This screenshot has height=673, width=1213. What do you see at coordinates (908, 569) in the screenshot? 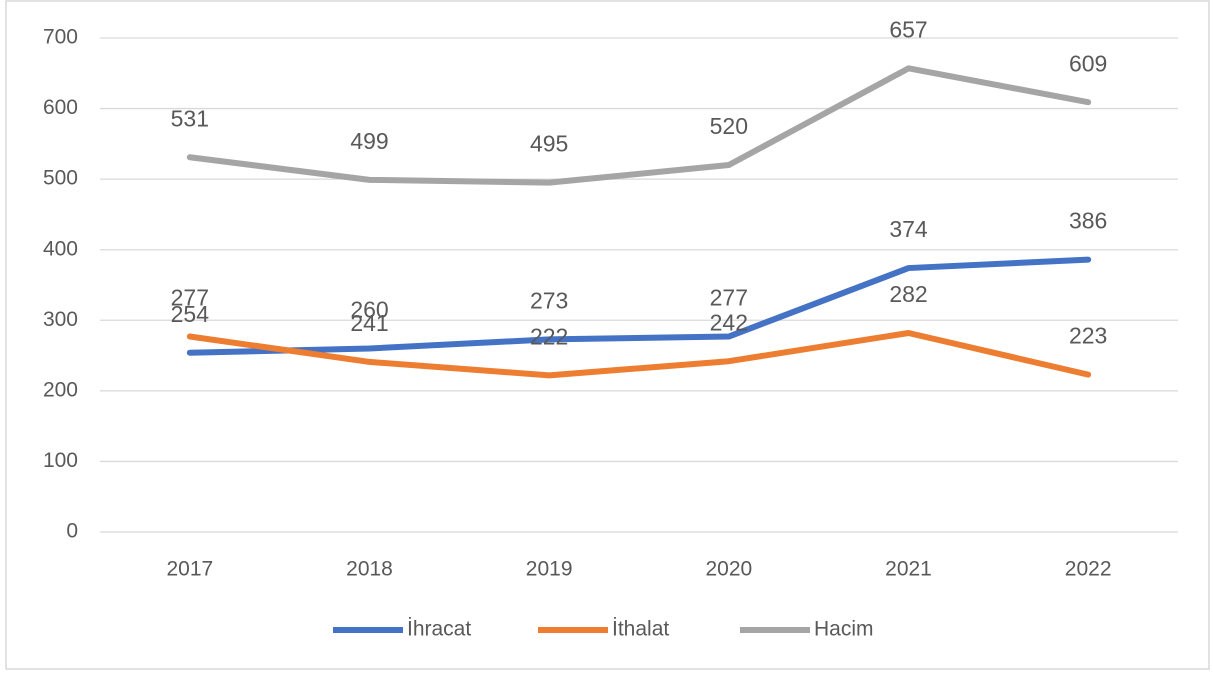
I see `x-tick-label: 2021` at bounding box center [908, 569].